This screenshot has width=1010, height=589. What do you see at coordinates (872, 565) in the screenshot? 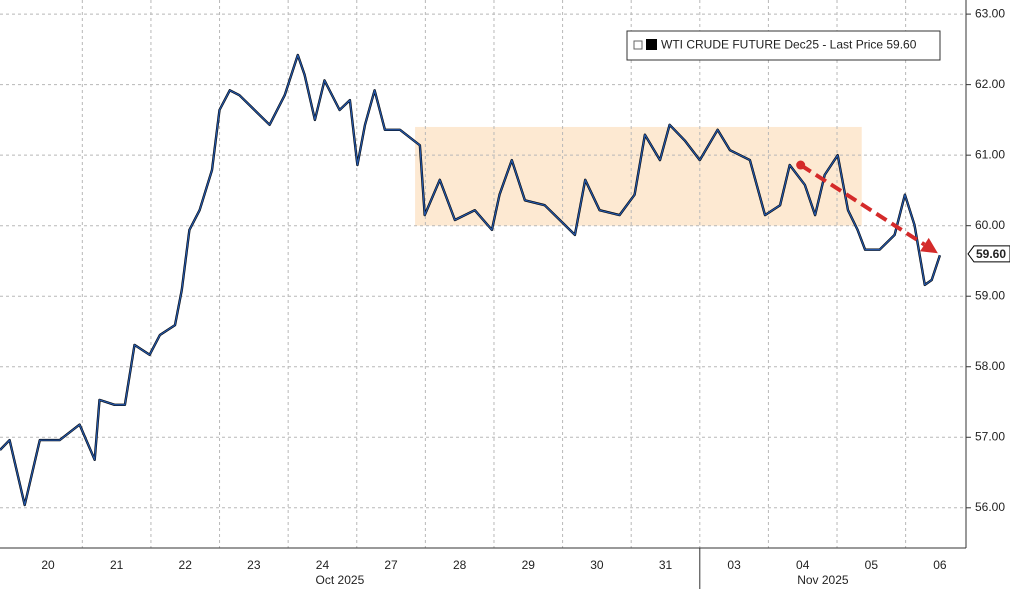
I see `x-tick-label: 05` at bounding box center [872, 565].